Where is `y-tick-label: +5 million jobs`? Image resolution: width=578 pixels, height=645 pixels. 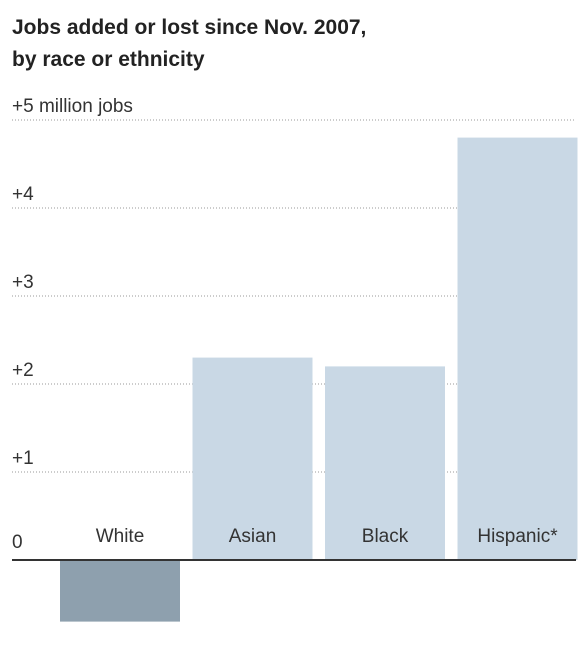
y-tick-label: +5 million jobs is located at coordinates (72, 106).